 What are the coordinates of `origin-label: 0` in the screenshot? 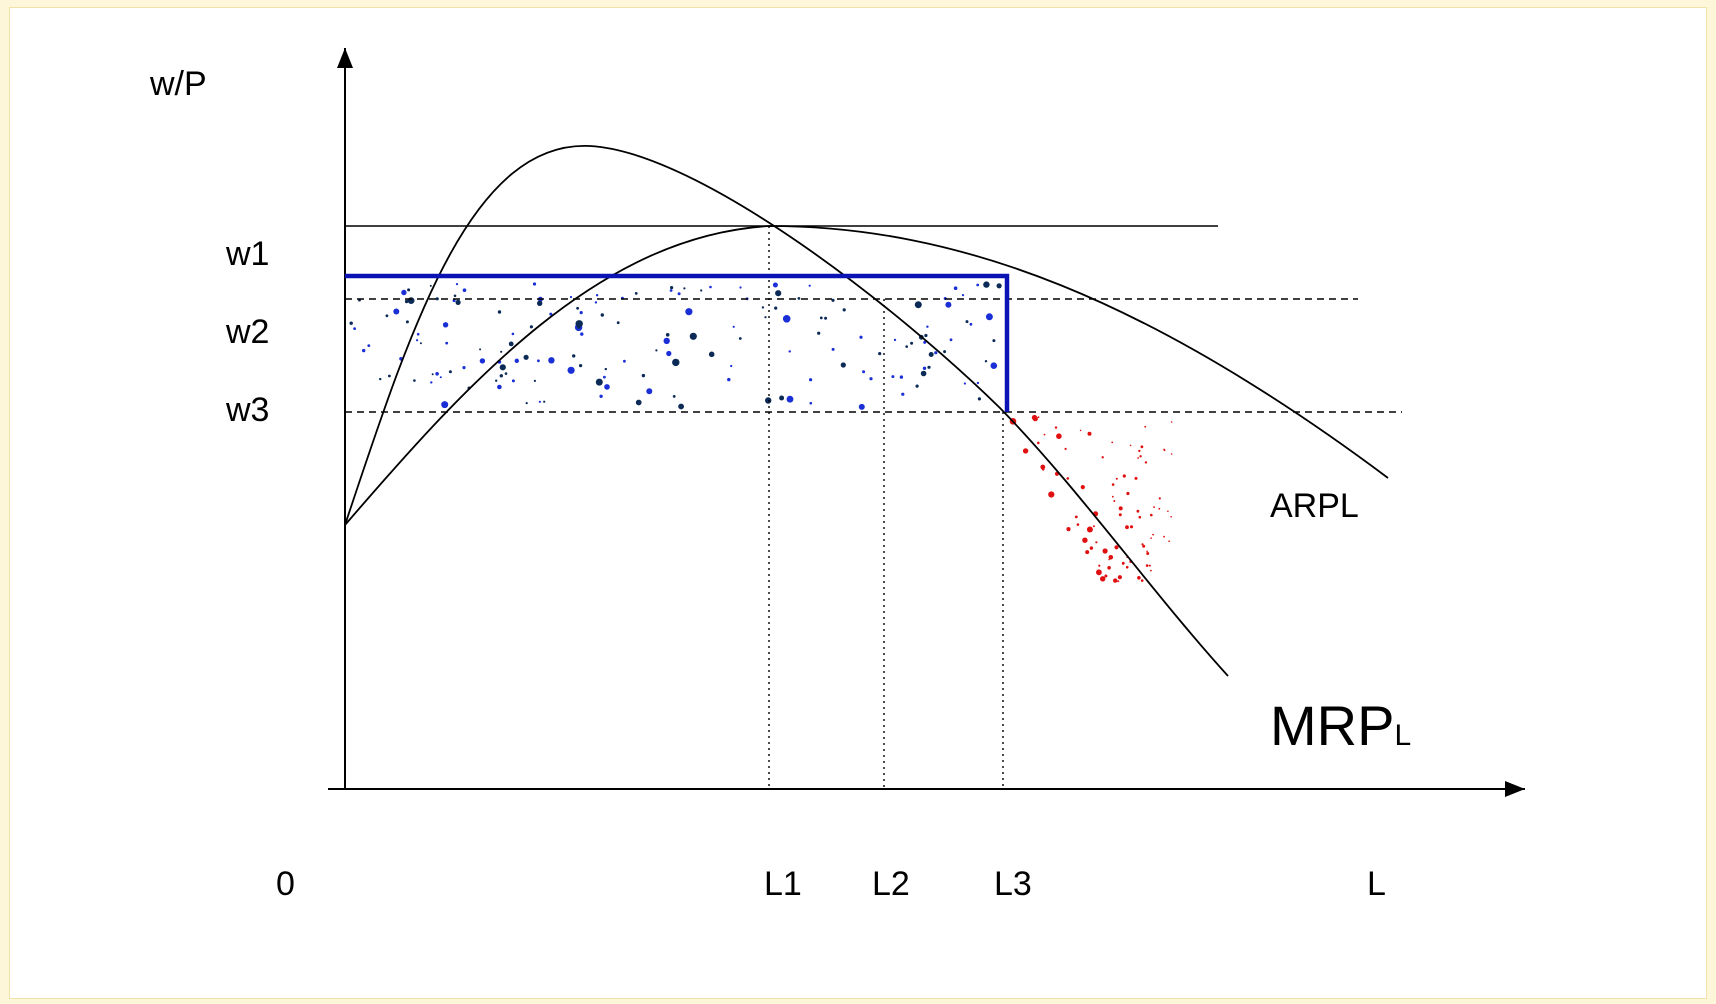 It's located at (285, 884).